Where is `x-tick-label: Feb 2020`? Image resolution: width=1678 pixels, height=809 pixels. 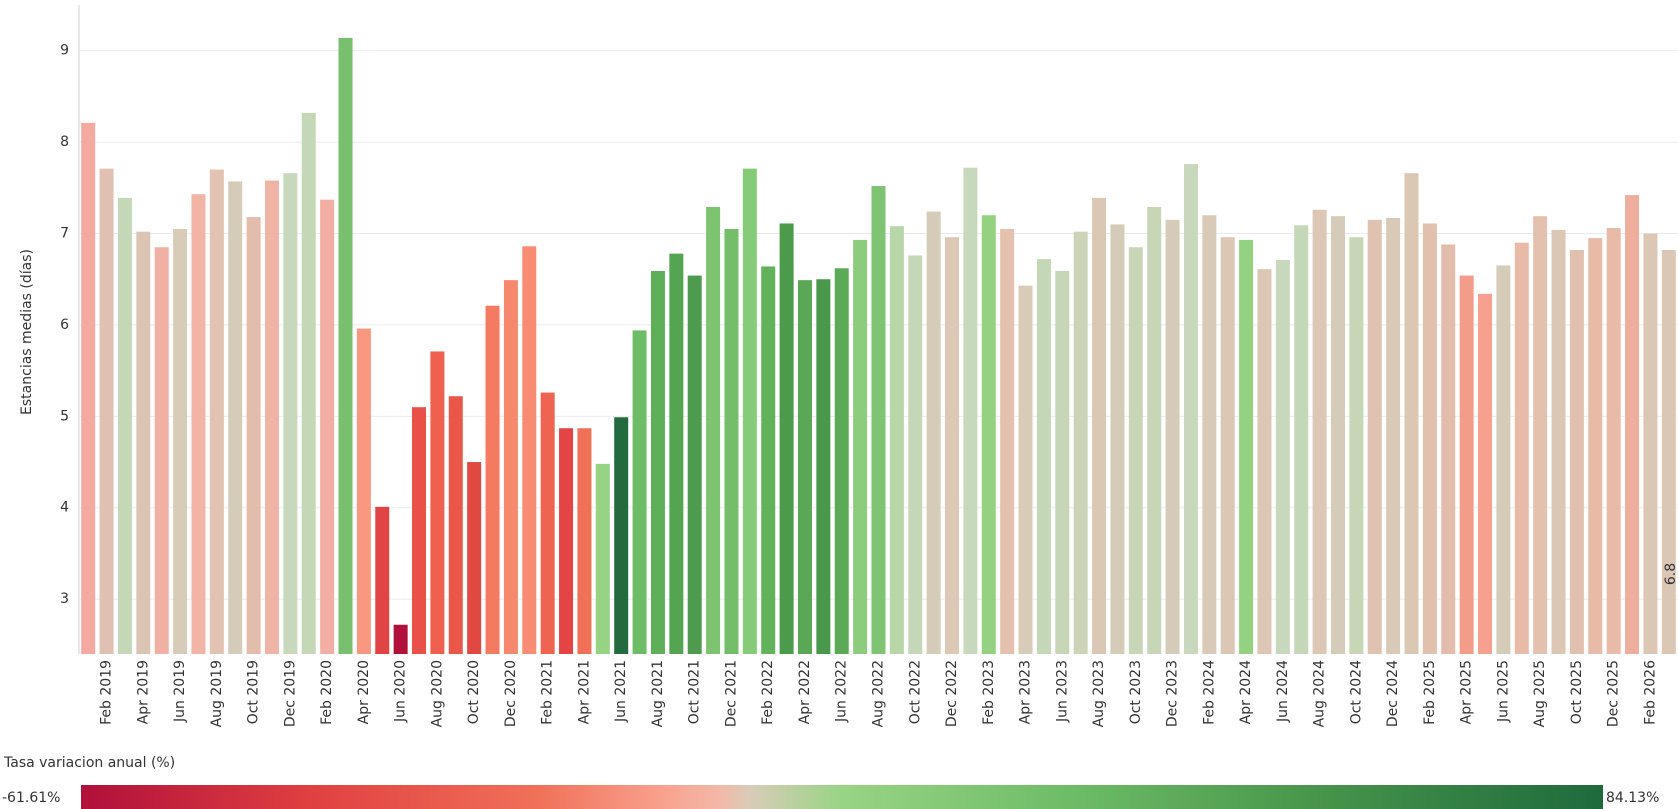 x-tick-label: Feb 2020 is located at coordinates (327, 692).